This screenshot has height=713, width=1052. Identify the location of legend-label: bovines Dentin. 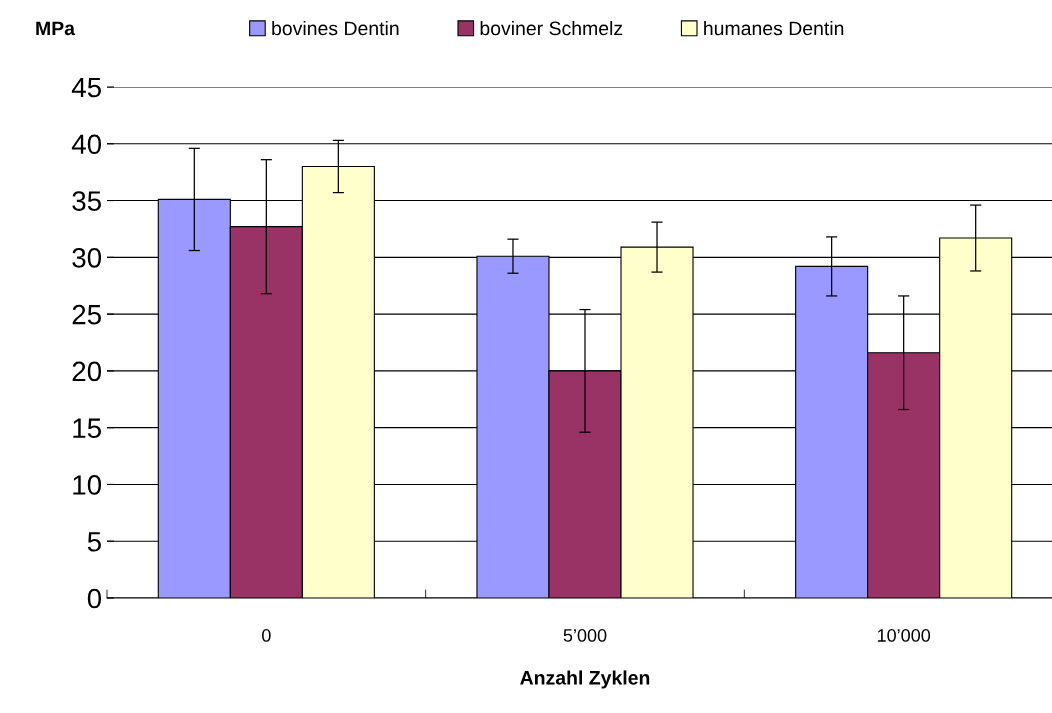
(335, 28).